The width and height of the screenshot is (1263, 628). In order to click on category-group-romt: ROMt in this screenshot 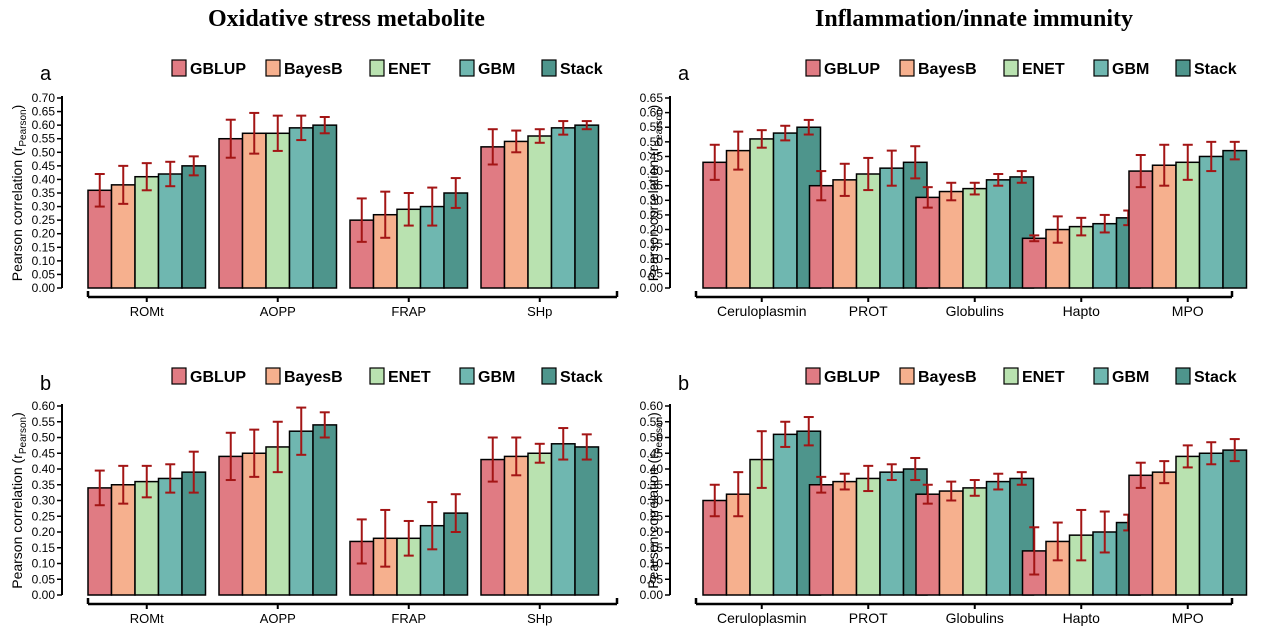, I will do `click(147, 538)`.